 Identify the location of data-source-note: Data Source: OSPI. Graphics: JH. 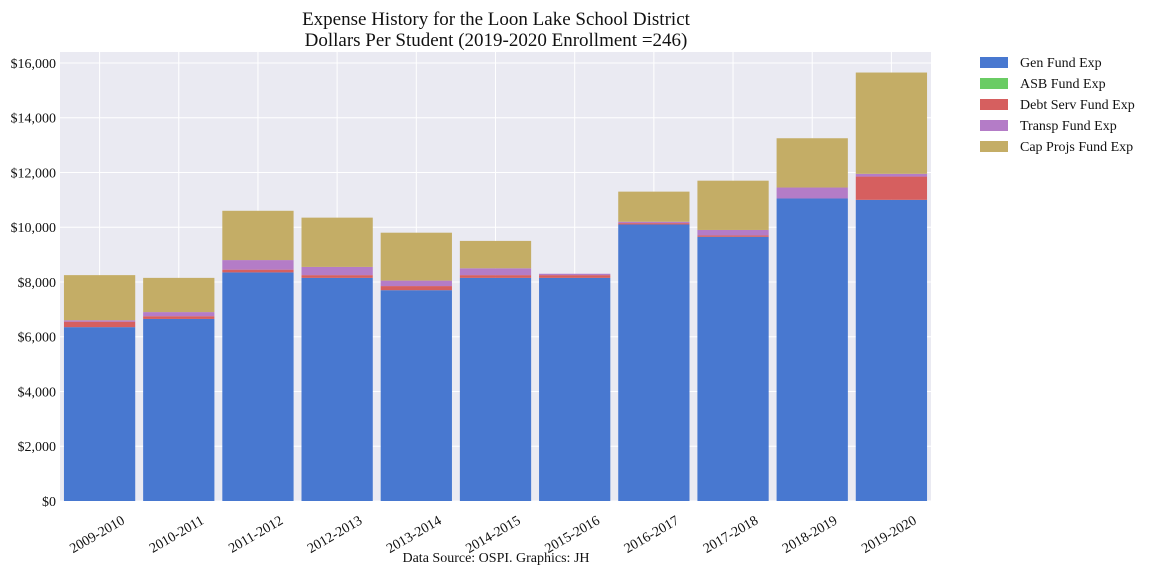
(495, 558).